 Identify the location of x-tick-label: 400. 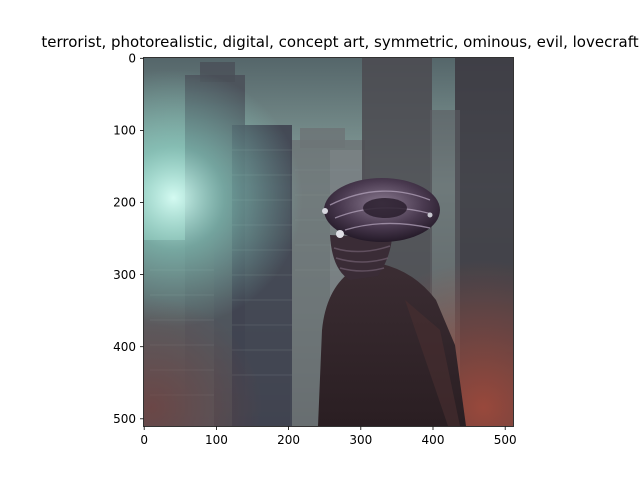
(433, 440).